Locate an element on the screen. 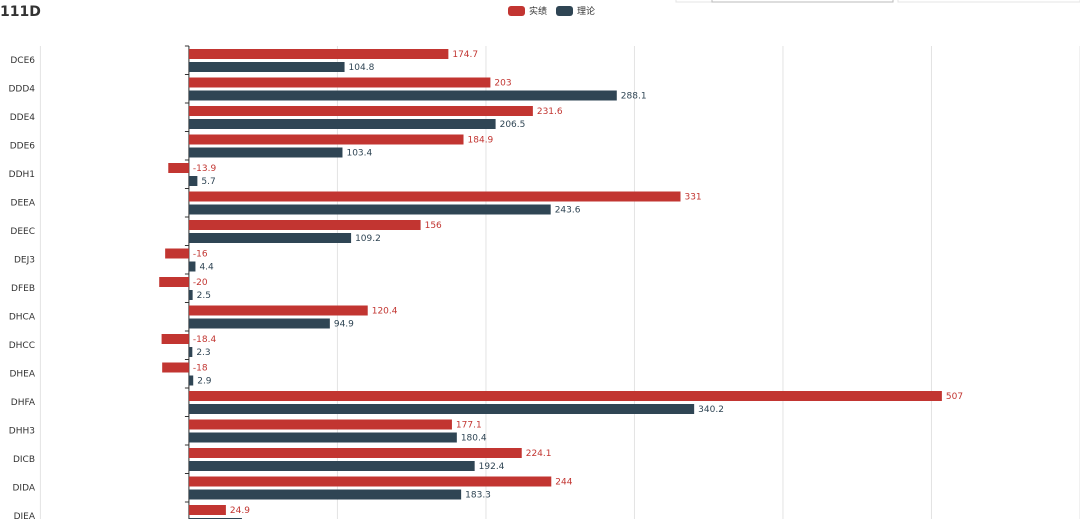  legend-label: 理论 is located at coordinates (586, 11).